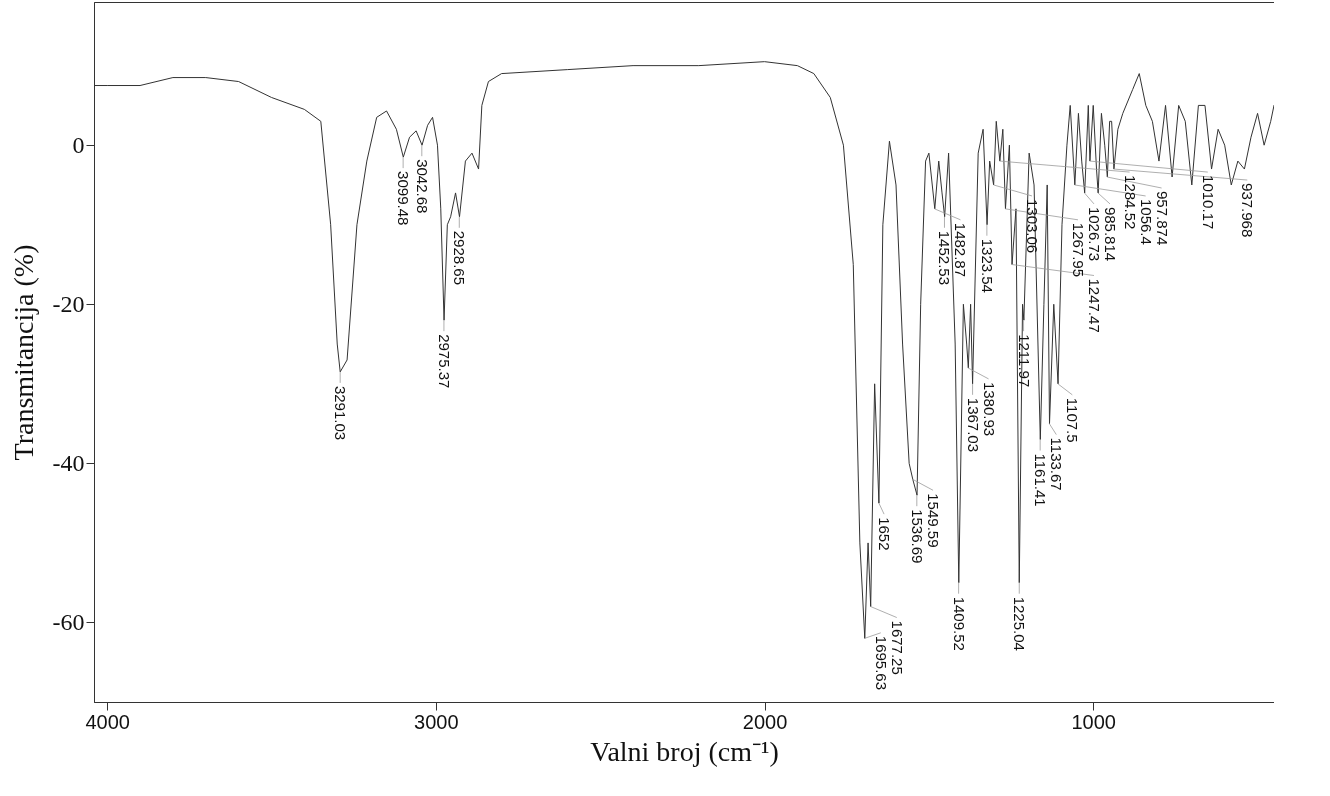  I want to click on annotation: 1409.52, so click(959, 623).